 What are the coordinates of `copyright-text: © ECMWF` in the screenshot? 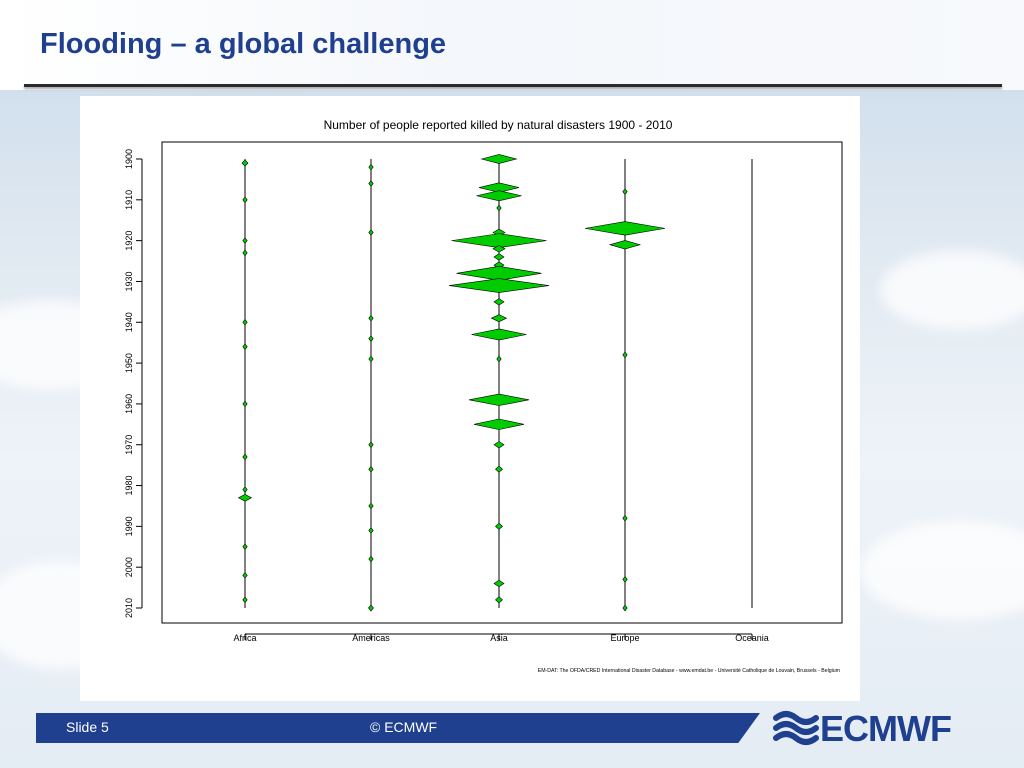 It's located at (404, 727).